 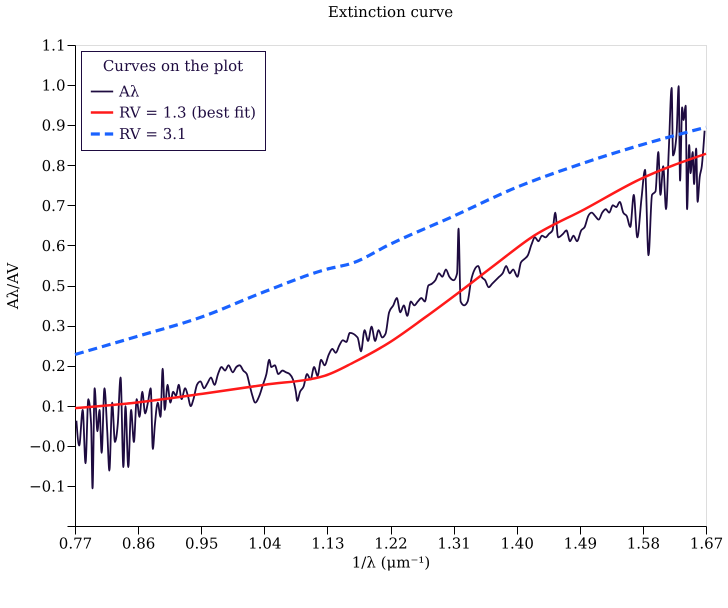 I want to click on y-tick-label: 0.6, so click(x=54, y=245).